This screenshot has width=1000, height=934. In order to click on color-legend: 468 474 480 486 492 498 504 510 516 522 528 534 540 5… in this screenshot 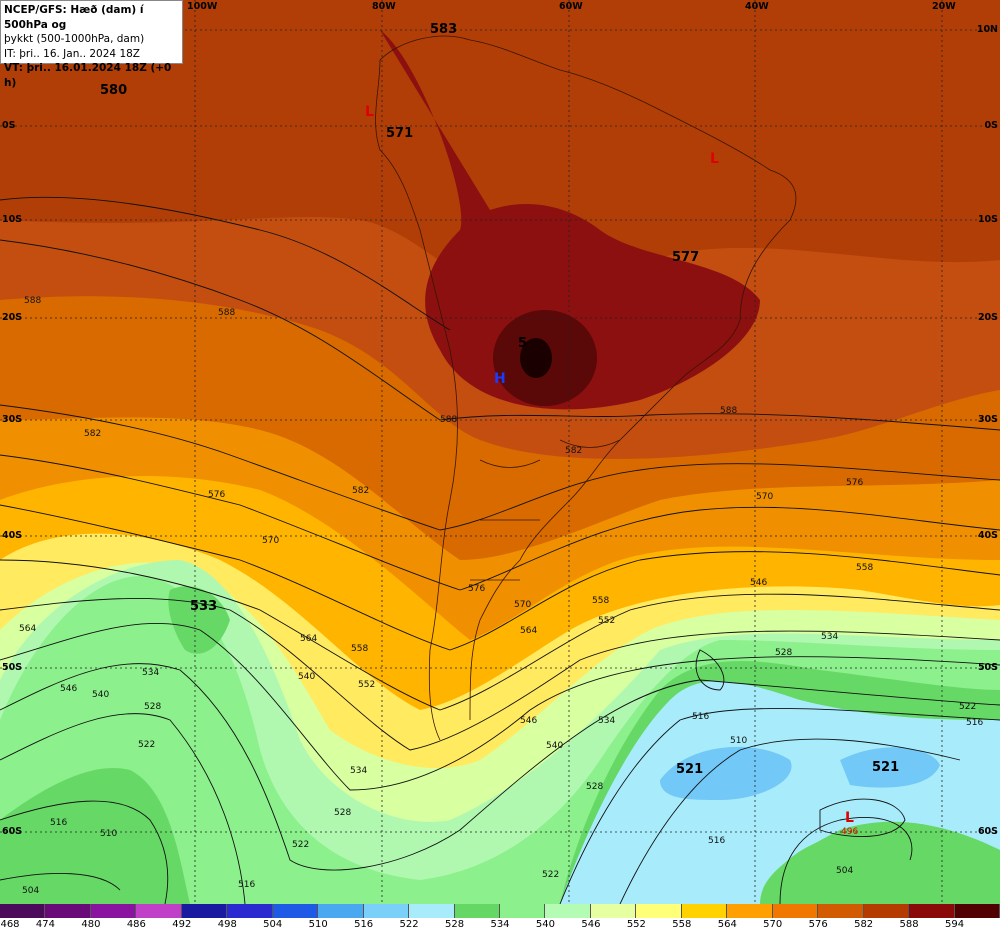, I will do `click(500, 919)`.